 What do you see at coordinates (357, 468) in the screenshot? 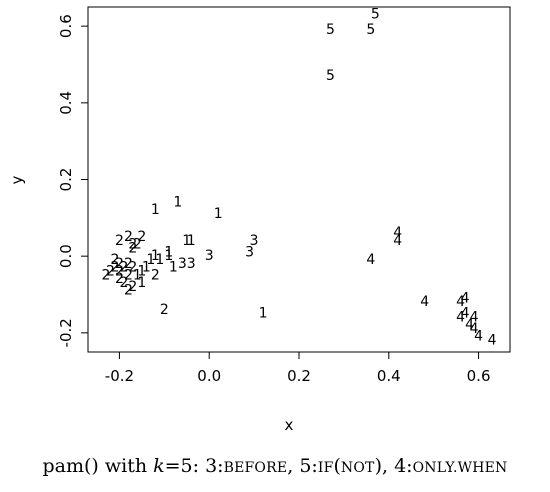
I see `caption-label-5b: NOT` at bounding box center [357, 468].